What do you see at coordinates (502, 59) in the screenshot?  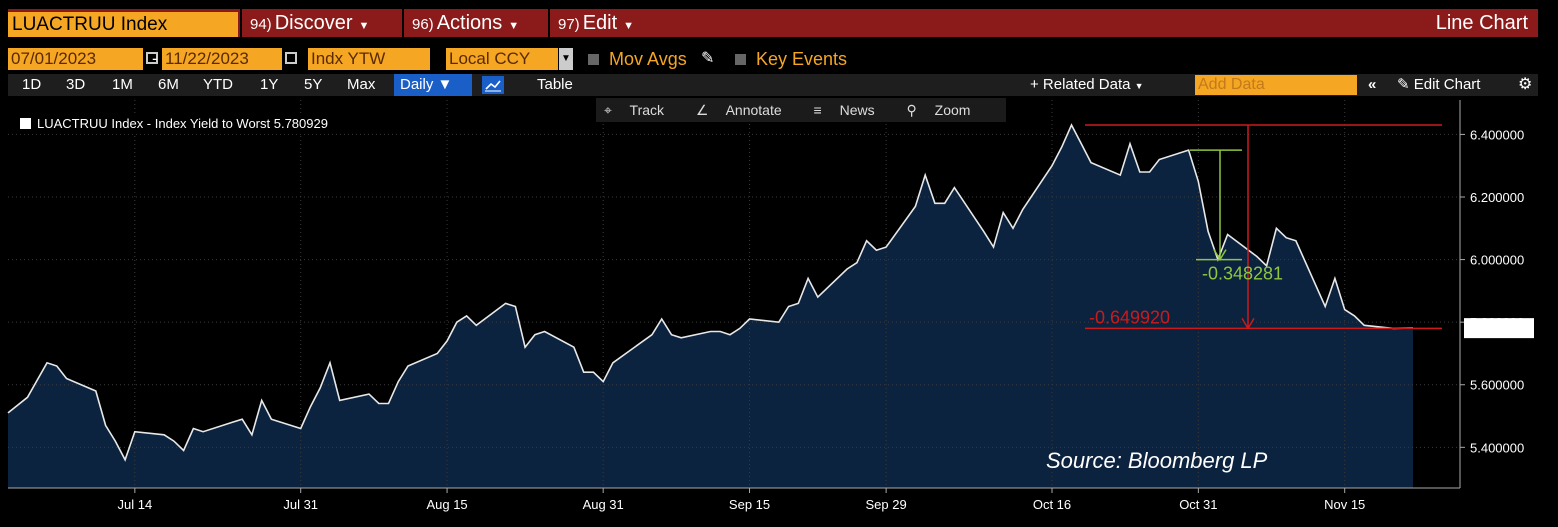 I see `currency-select: Local CCY` at bounding box center [502, 59].